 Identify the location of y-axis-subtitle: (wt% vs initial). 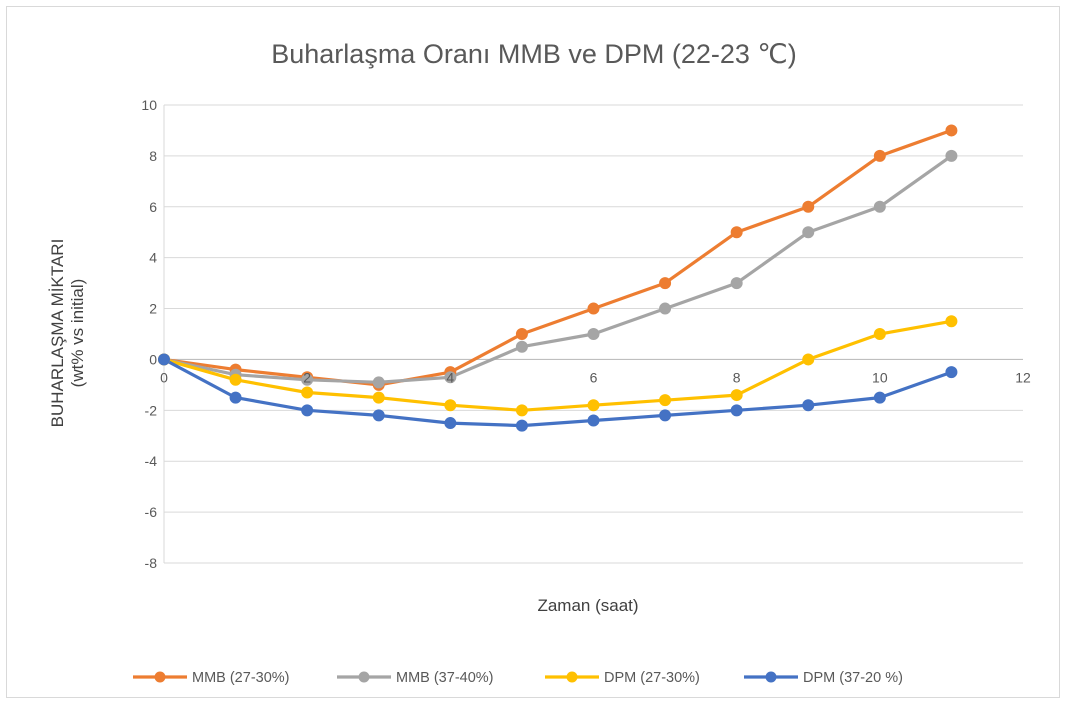
(77, 333).